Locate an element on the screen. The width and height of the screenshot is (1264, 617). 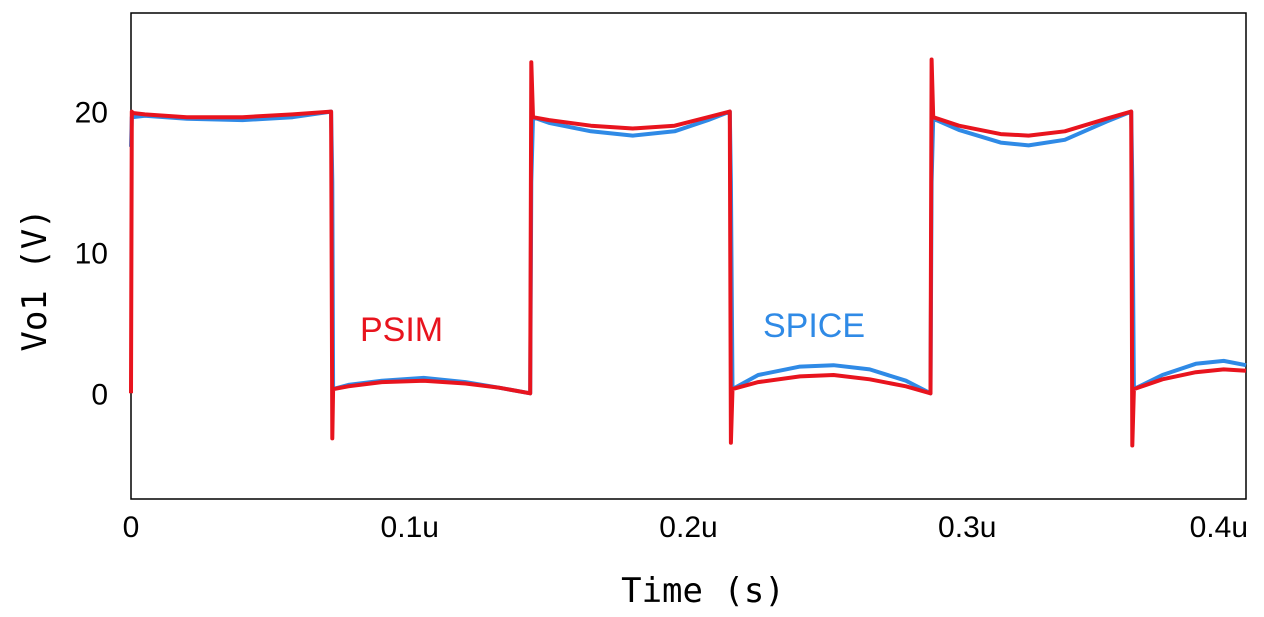
y-tick-label: 10 is located at coordinates (91, 253).